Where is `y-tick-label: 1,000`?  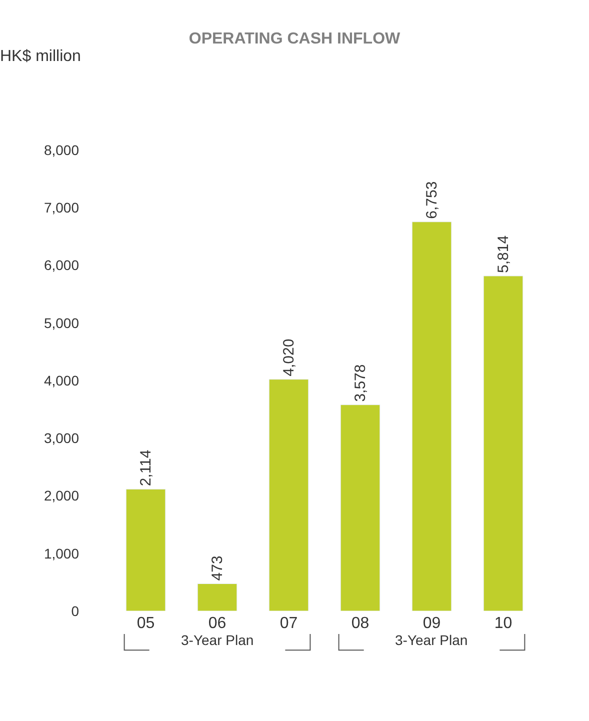 y-tick-label: 1,000 is located at coordinates (62, 553).